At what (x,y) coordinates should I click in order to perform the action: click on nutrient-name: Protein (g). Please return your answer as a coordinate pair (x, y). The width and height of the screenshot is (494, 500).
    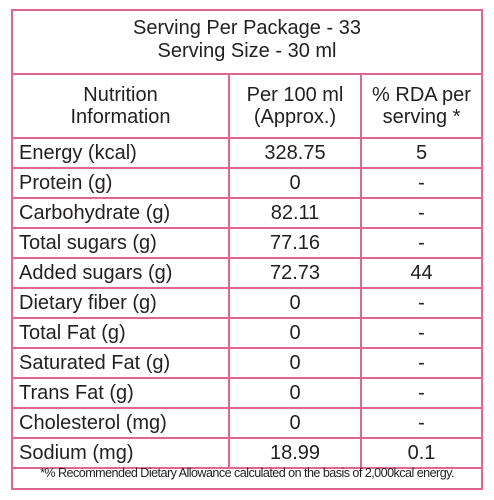
    Looking at the image, I should click on (121, 183).